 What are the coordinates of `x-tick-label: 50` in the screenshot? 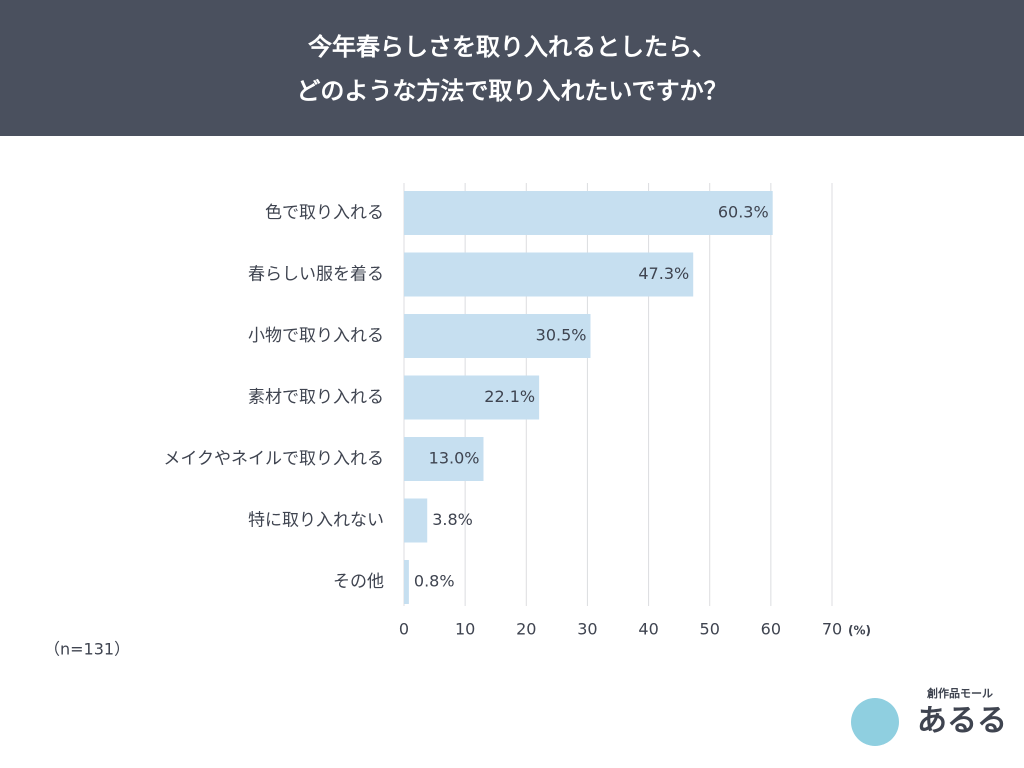 It's located at (710, 629).